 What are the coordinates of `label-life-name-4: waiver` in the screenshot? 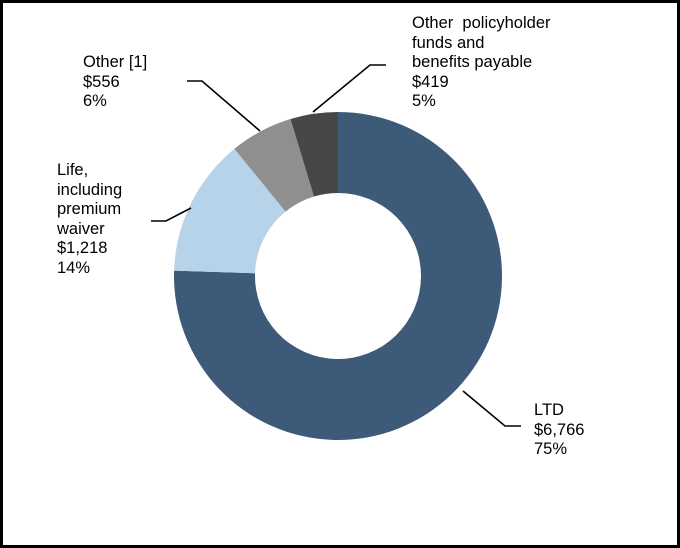 It's located at (81, 228).